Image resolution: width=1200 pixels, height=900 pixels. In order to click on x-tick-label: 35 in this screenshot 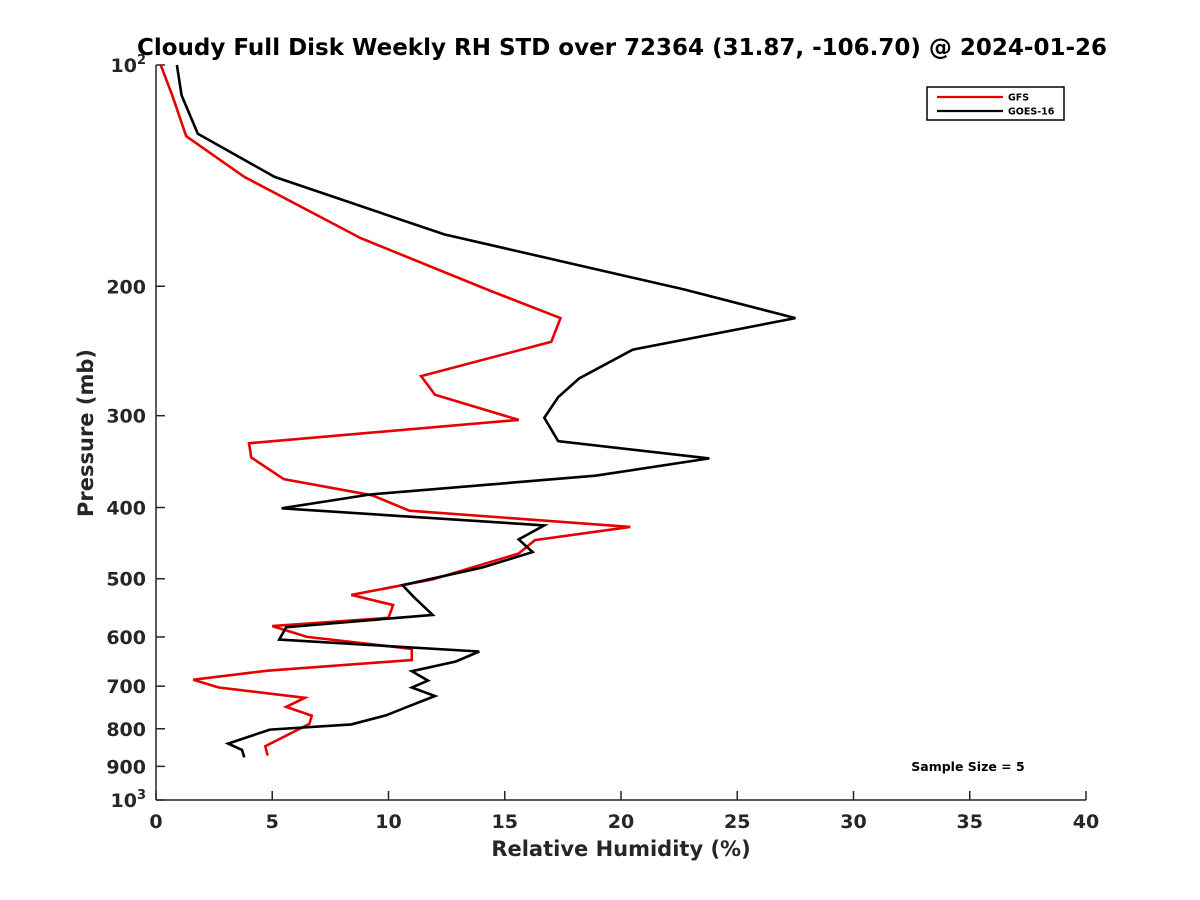, I will do `click(970, 822)`.